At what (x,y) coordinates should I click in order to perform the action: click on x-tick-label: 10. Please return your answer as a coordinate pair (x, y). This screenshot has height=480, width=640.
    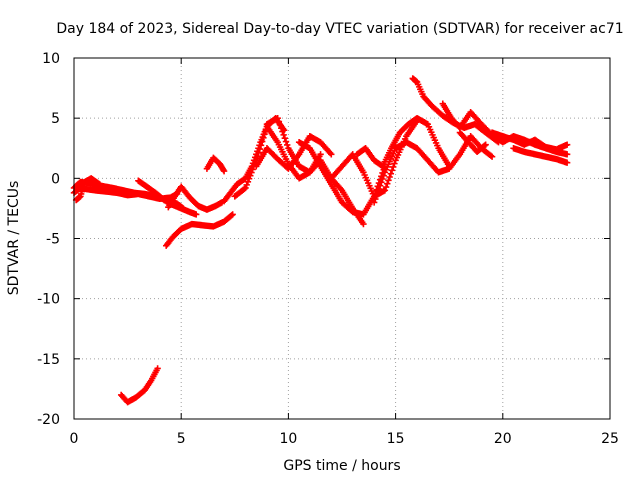
    Looking at the image, I should click on (288, 439).